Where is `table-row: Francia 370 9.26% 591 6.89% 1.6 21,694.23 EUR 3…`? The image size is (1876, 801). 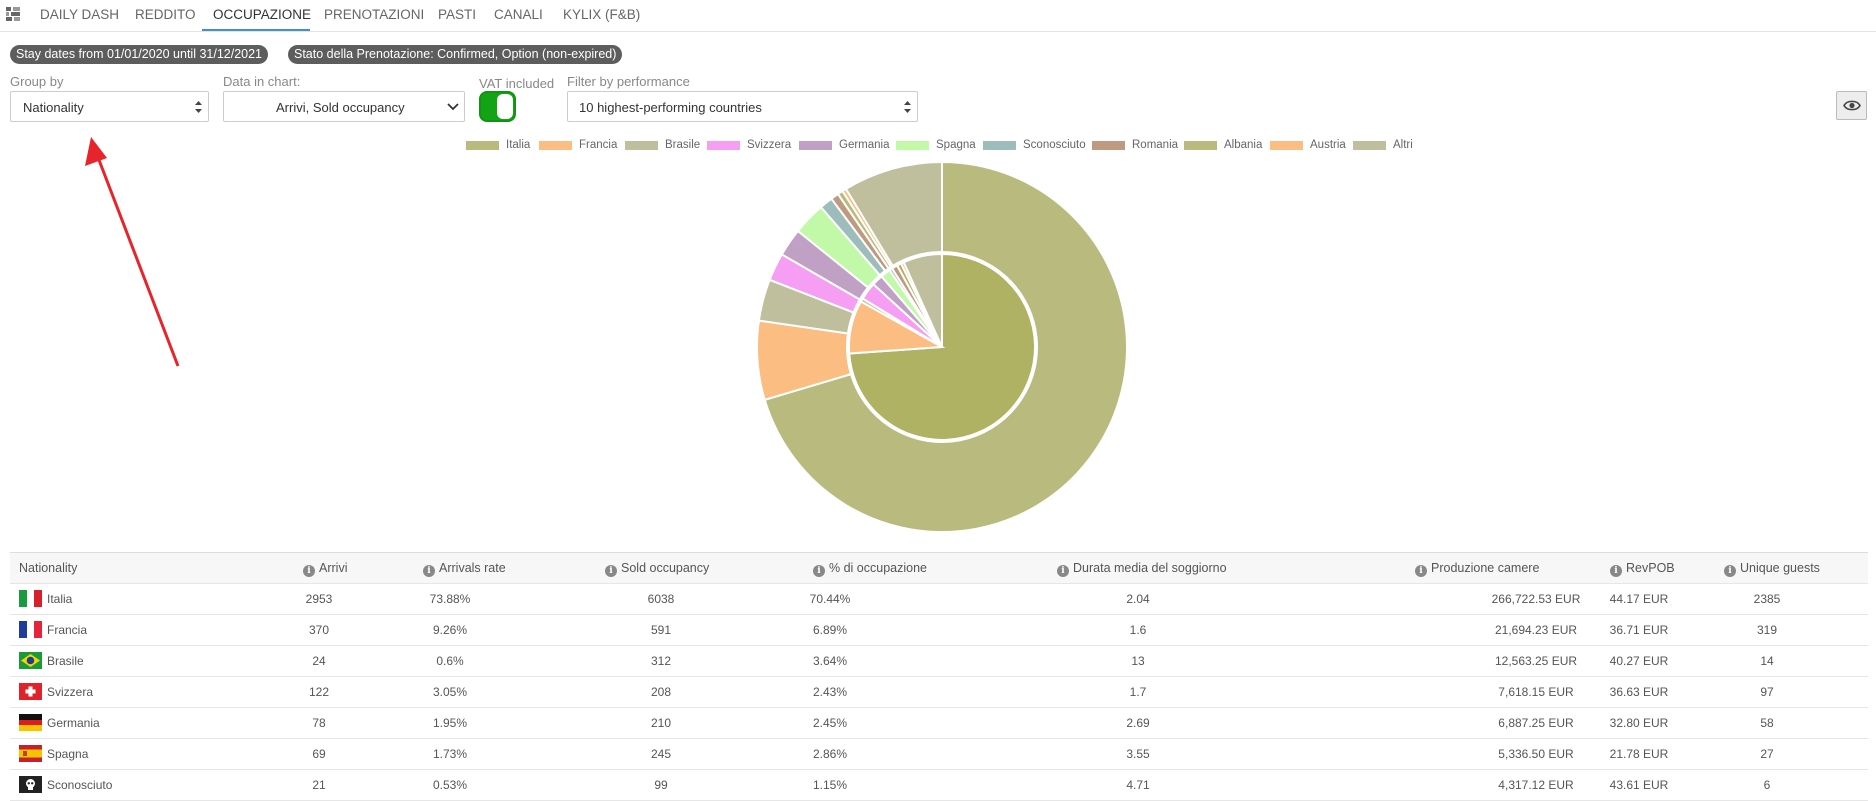 table-row: Francia 370 9.26% 591 6.89% 1.6 21,694.23 EUR 3… is located at coordinates (939, 630).